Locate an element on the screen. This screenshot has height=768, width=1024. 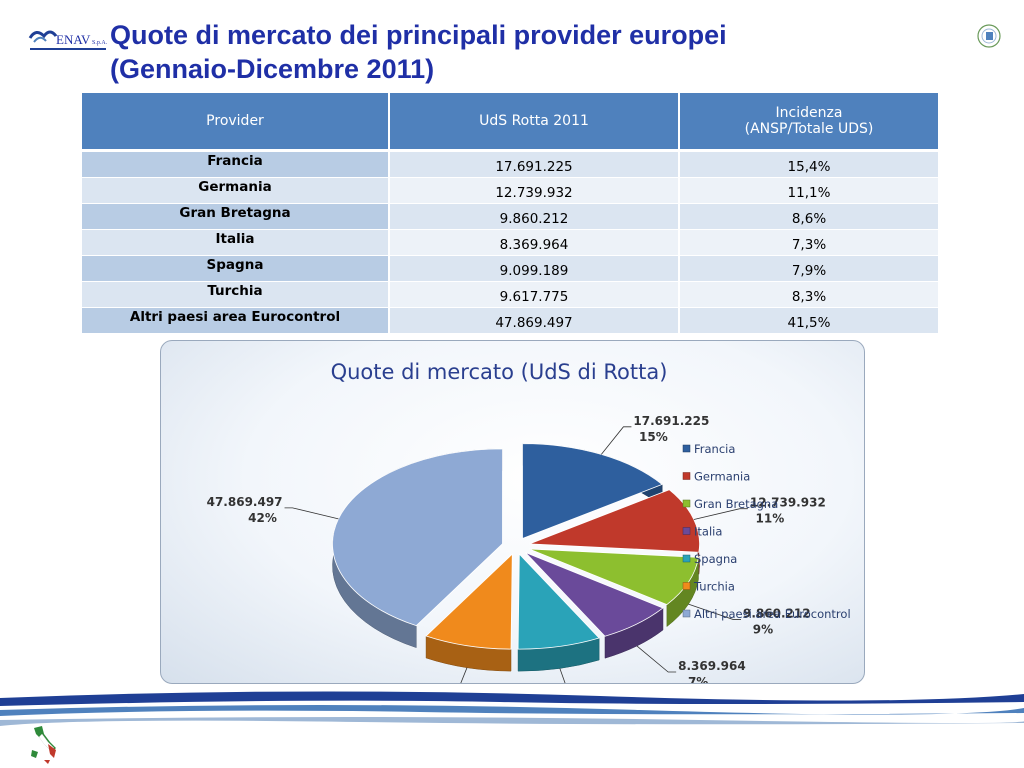
data-label-percent: 42% is located at coordinates (262, 518).